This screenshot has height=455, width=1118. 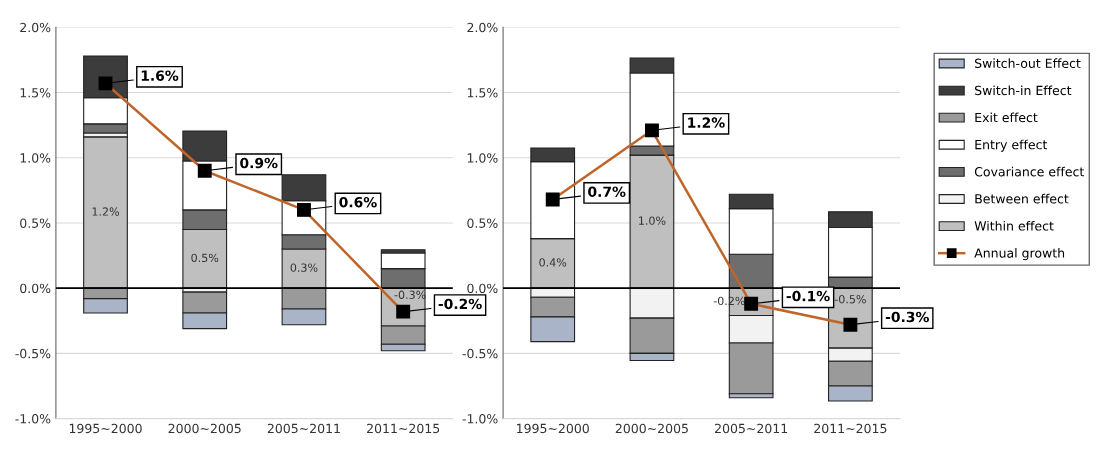 What do you see at coordinates (1022, 198) in the screenshot?
I see `legend-label: Between effect` at bounding box center [1022, 198].